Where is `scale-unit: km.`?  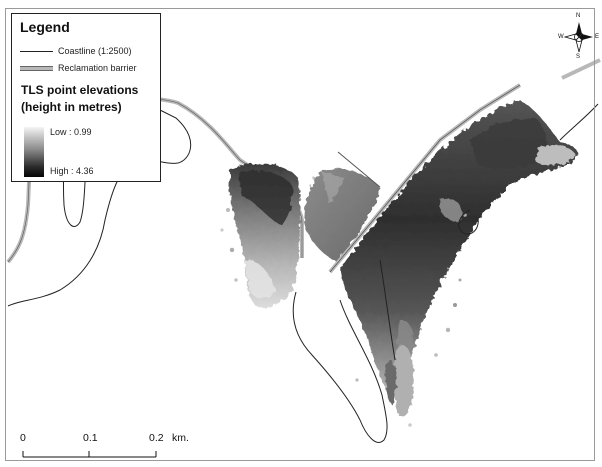 scale-unit: km. is located at coordinates (180, 438).